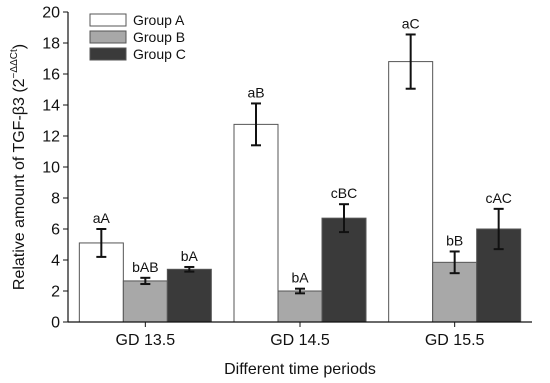 This screenshot has height=383, width=550. I want to click on bar-label: bB, so click(454, 240).